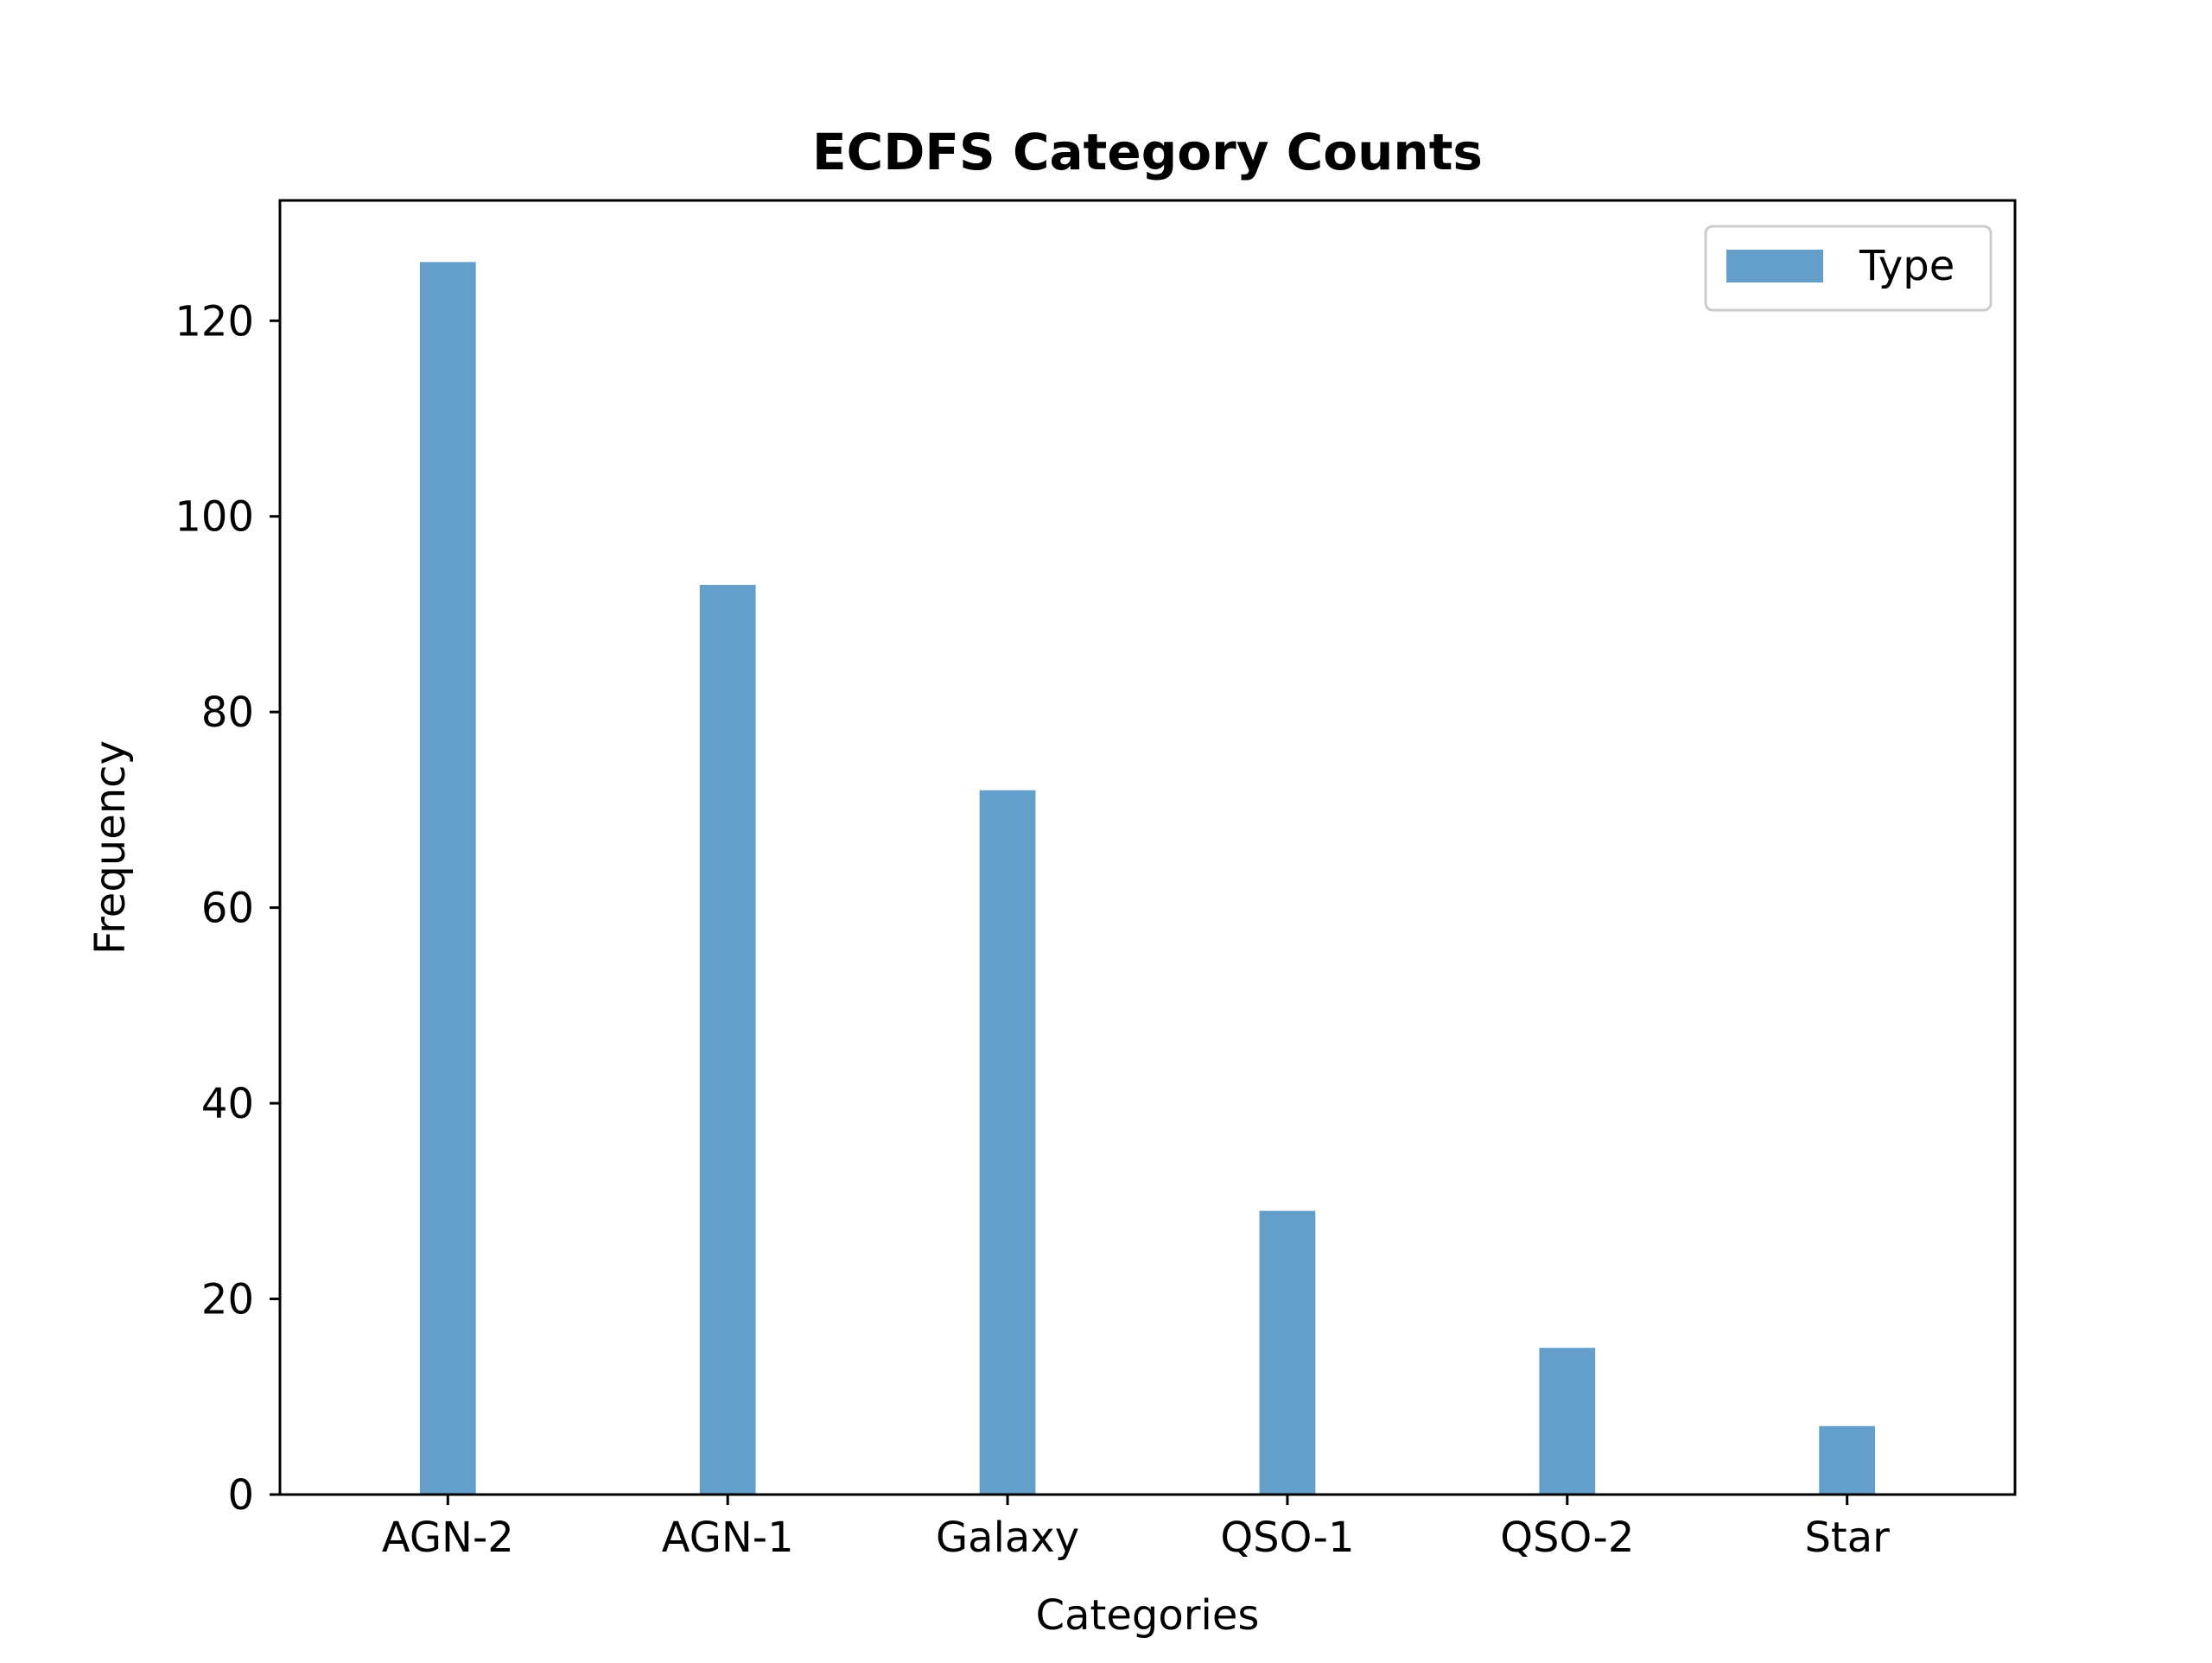 This screenshot has height=1663, width=2212. Describe the element at coordinates (1907, 266) in the screenshot. I see `legend-label-type: Type` at that location.